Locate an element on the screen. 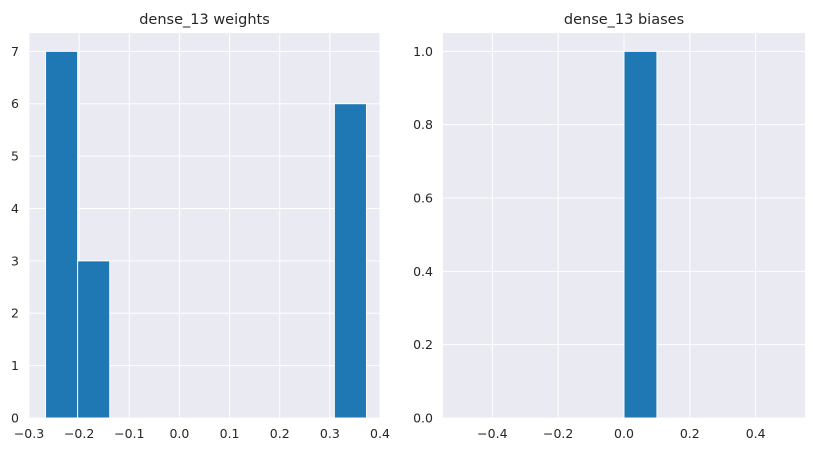 The height and width of the screenshot is (451, 813). y-tick-label-weights-3: 3 is located at coordinates (15, 260).